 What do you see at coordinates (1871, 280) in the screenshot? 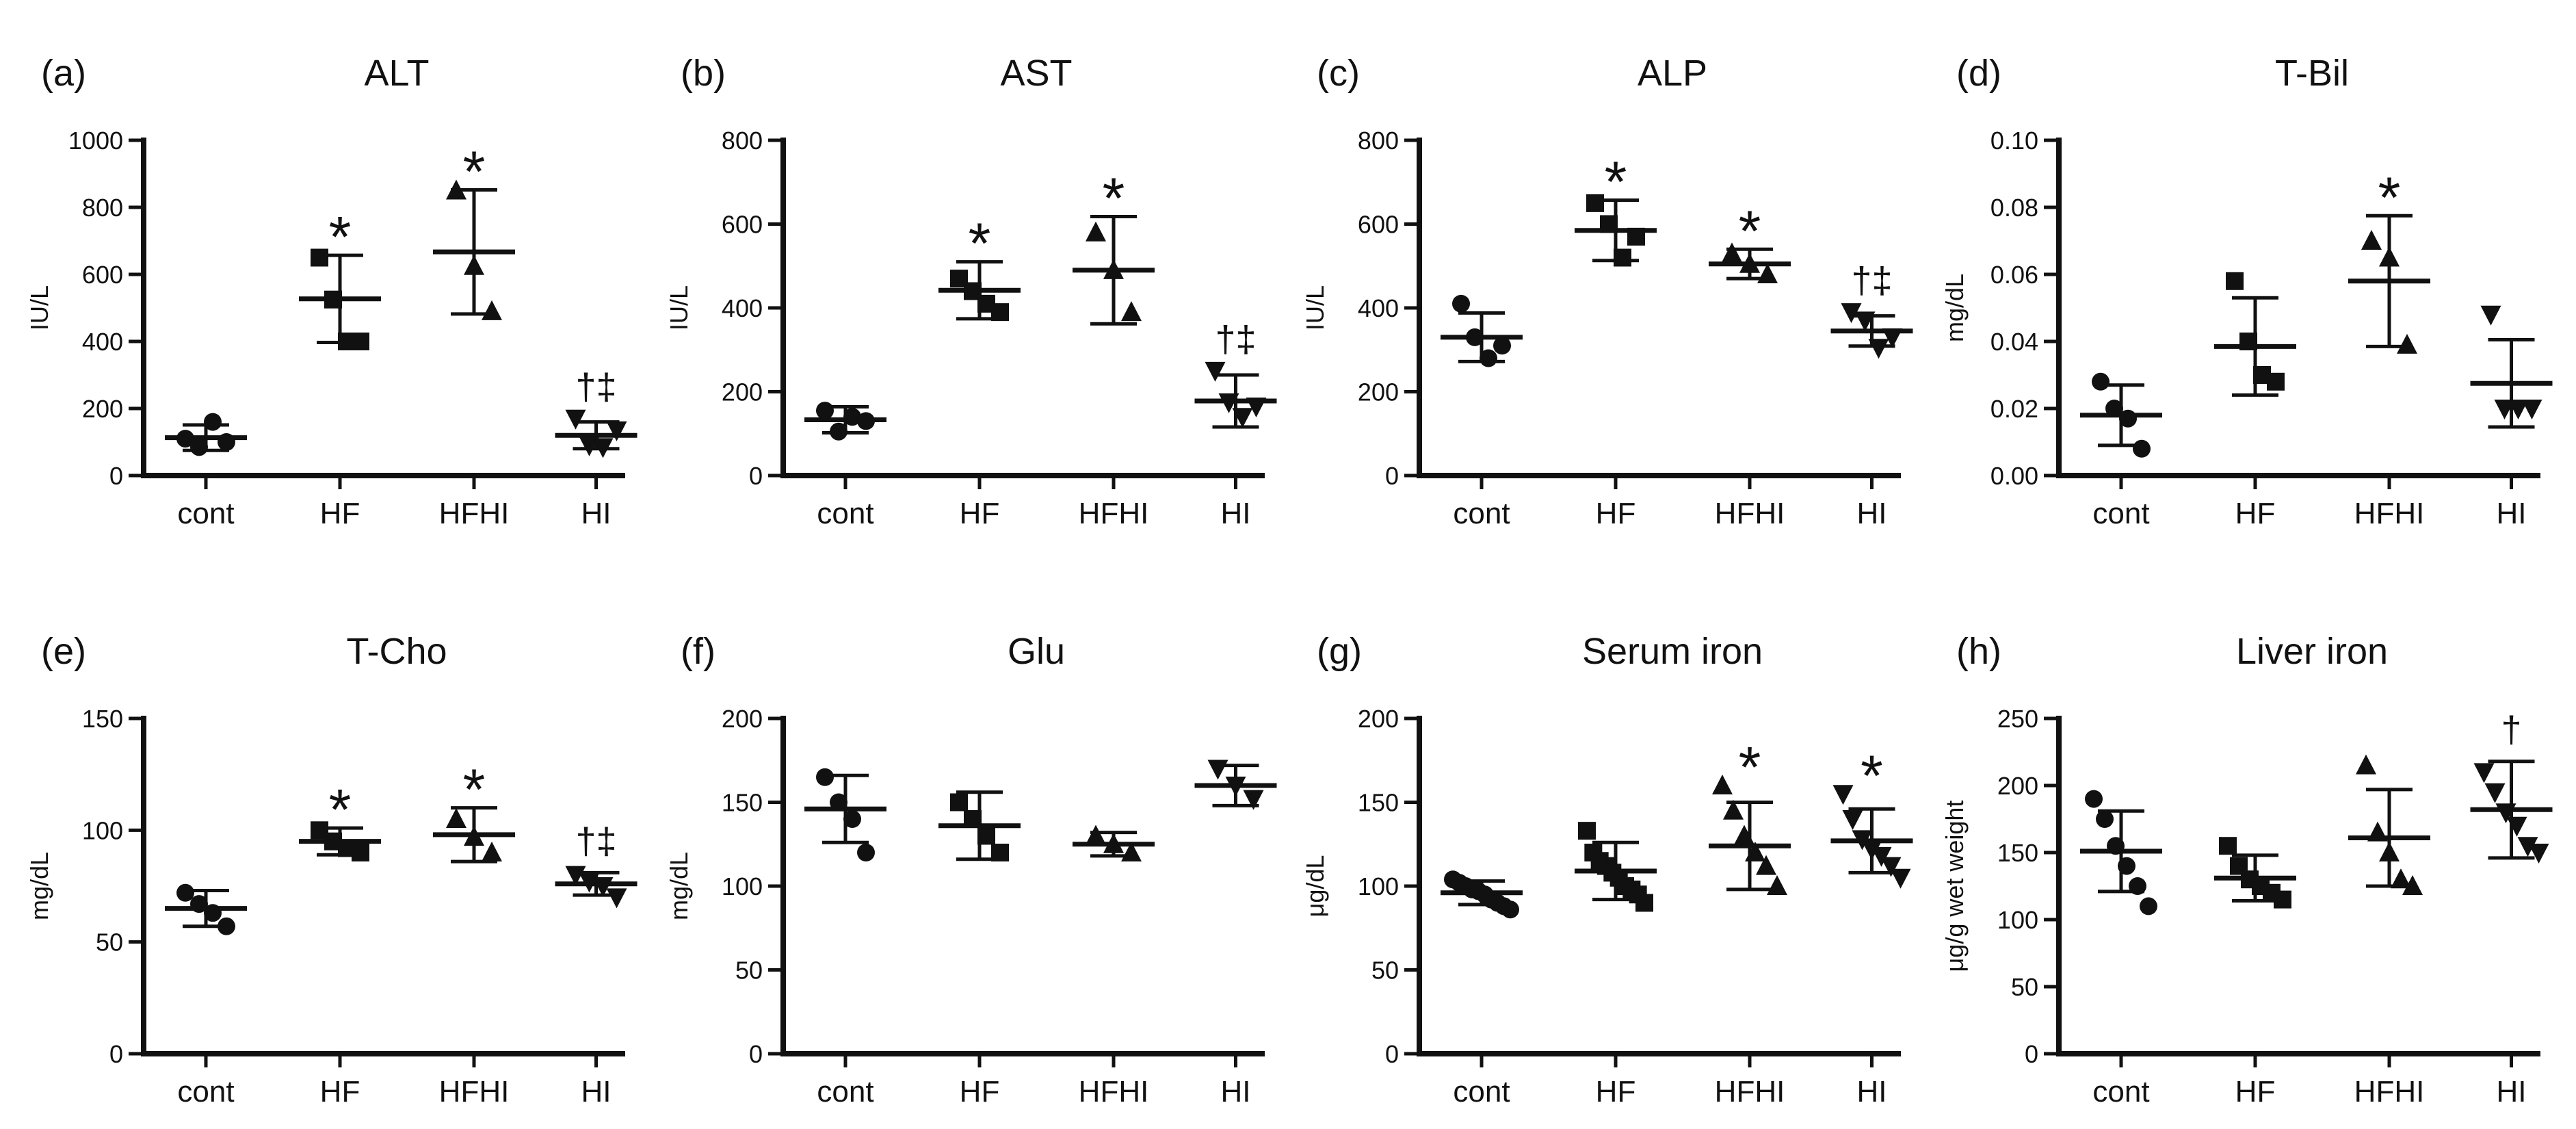
I see `significance-mark: †‡` at bounding box center [1871, 280].